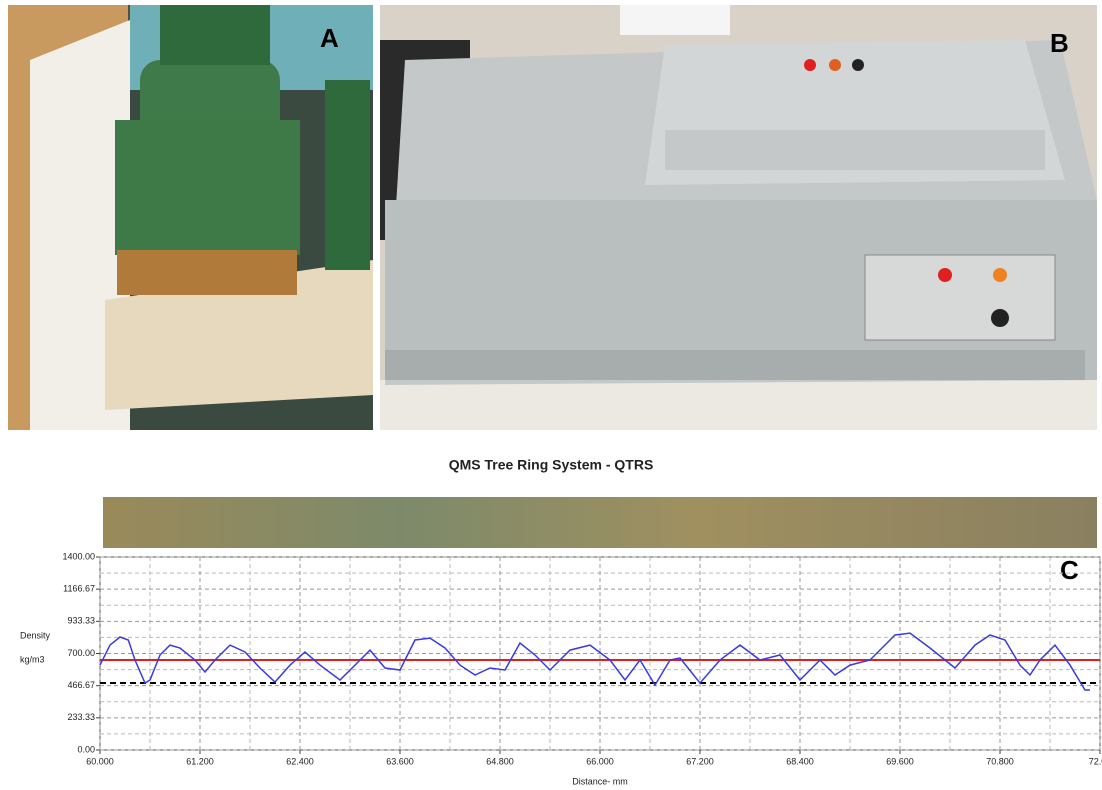 The width and height of the screenshot is (1102, 790). What do you see at coordinates (81, 685) in the screenshot?
I see `y-tick-label: 466.67` at bounding box center [81, 685].